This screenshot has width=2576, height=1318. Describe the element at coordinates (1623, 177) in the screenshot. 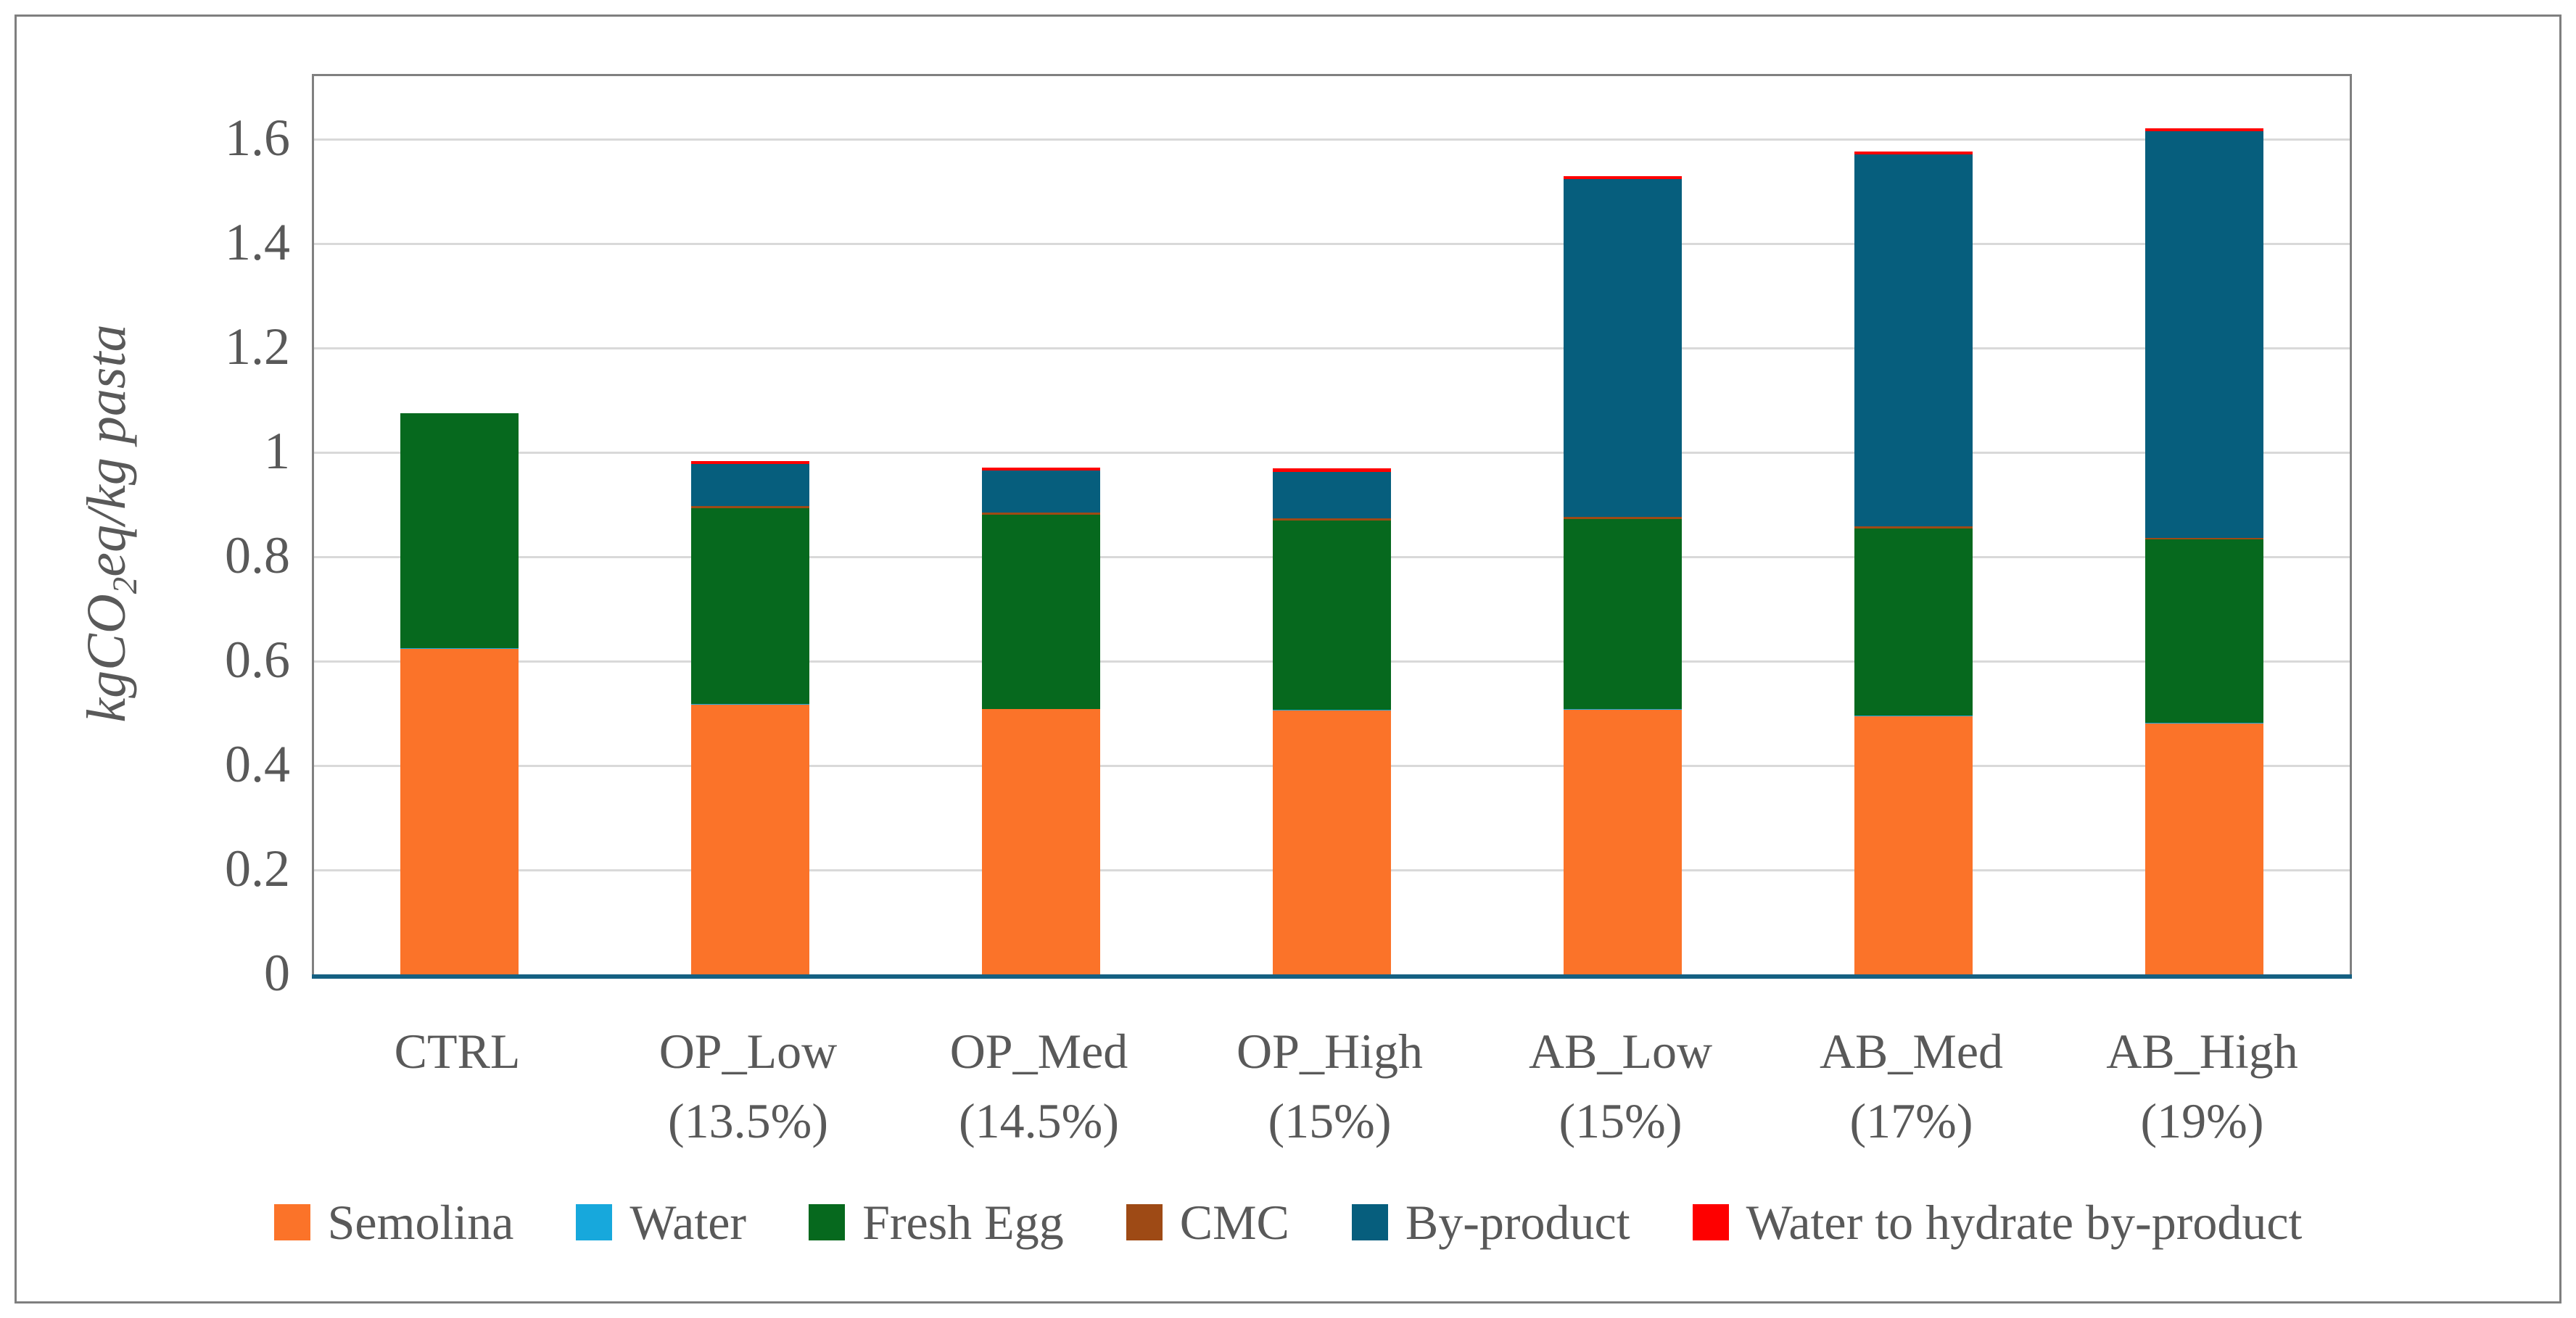

I see `bar-segment-water-to-hydrate-by-product-AB_Low` at that location.